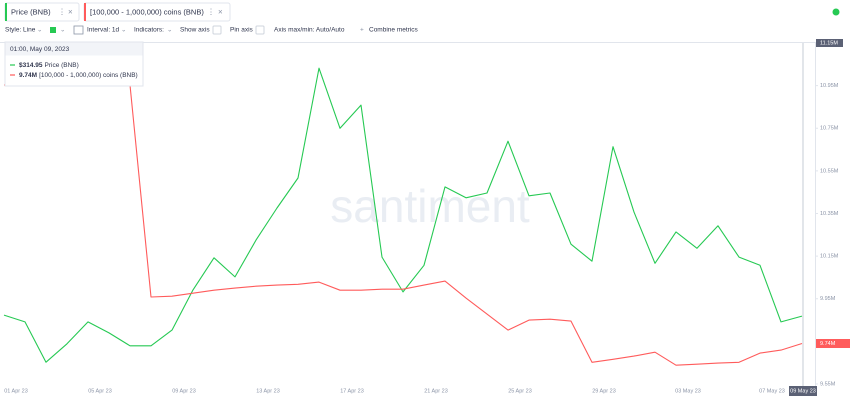 Image resolution: width=850 pixels, height=406 pixels. I want to click on x-tick-label: 13 Apr 23, so click(268, 391).